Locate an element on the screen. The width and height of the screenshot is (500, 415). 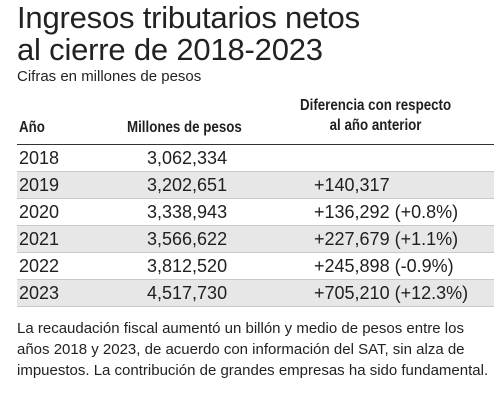
title-line-1: Ingresos tributarios netos is located at coordinates (188, 17).